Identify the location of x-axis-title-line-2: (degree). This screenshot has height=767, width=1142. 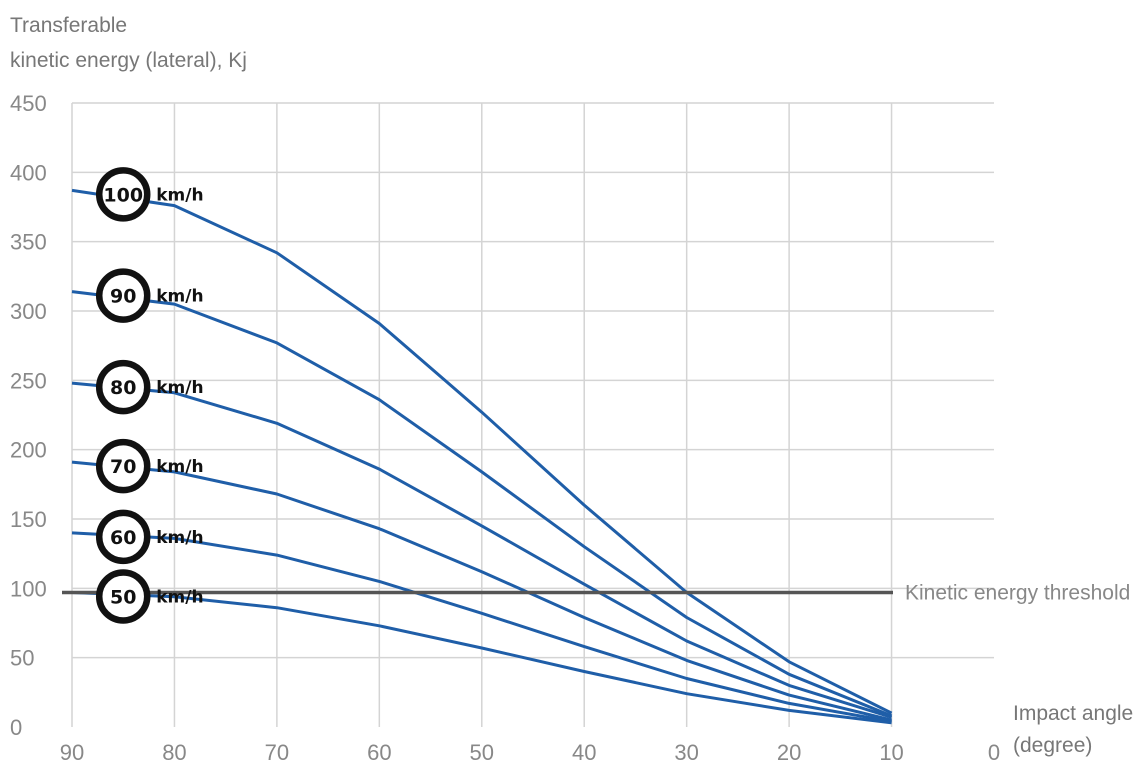
(1052, 745).